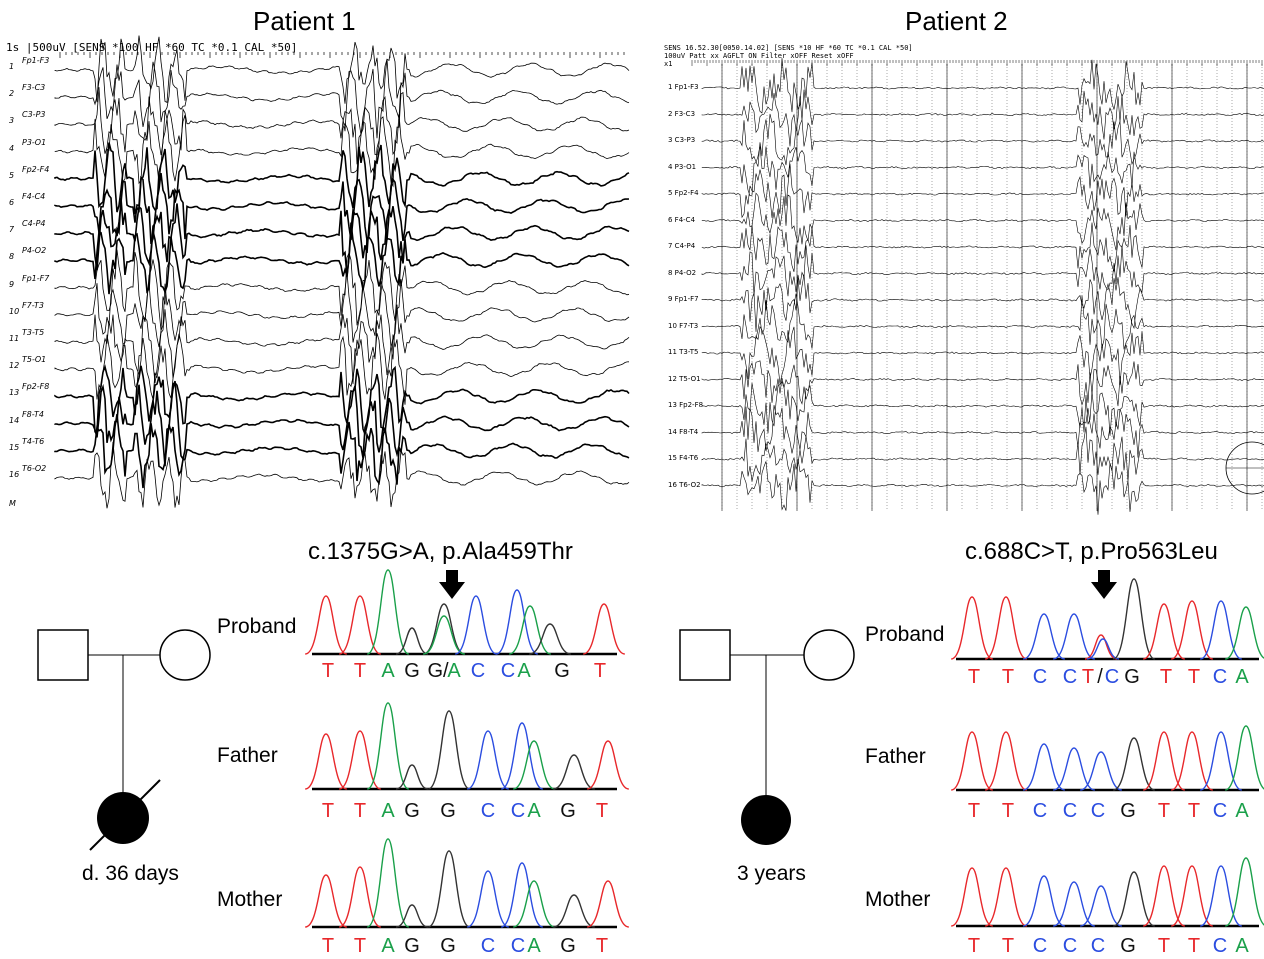  What do you see at coordinates (465, 612) in the screenshot?
I see `p1-proband-chromatogram` at bounding box center [465, 612].